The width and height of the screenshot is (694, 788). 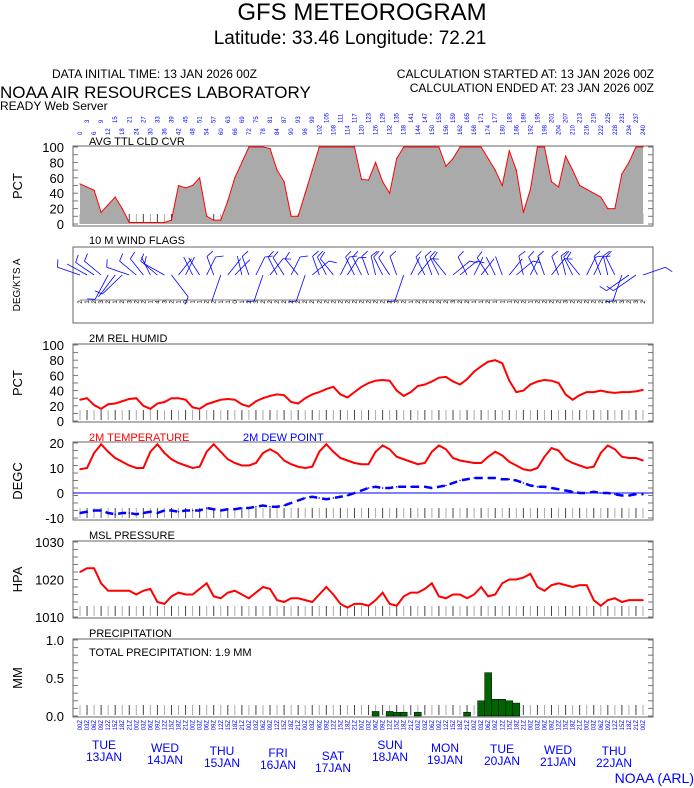 What do you see at coordinates (278, 765) in the screenshot?
I see `date-label: 16JAN` at bounding box center [278, 765].